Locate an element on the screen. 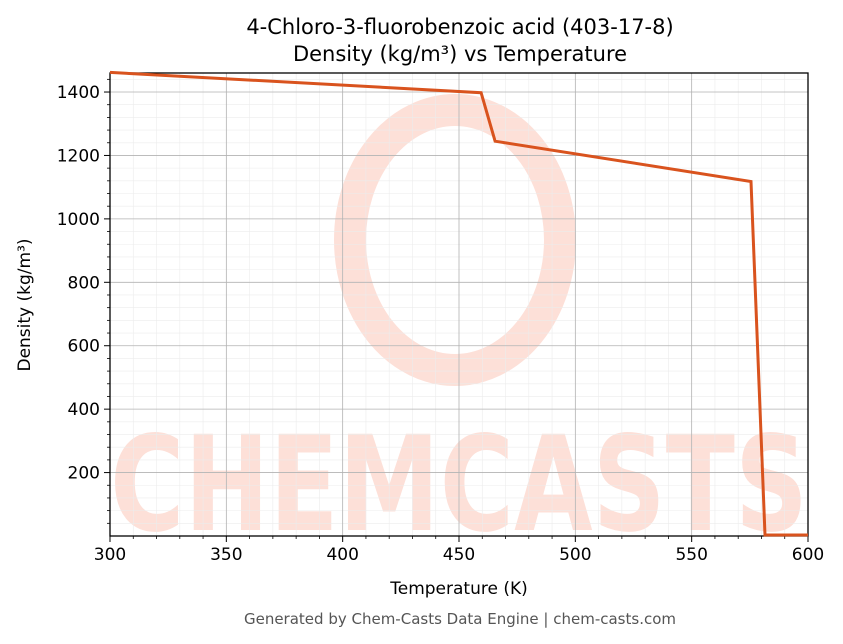  x-tick-label: 450 is located at coordinates (459, 555).